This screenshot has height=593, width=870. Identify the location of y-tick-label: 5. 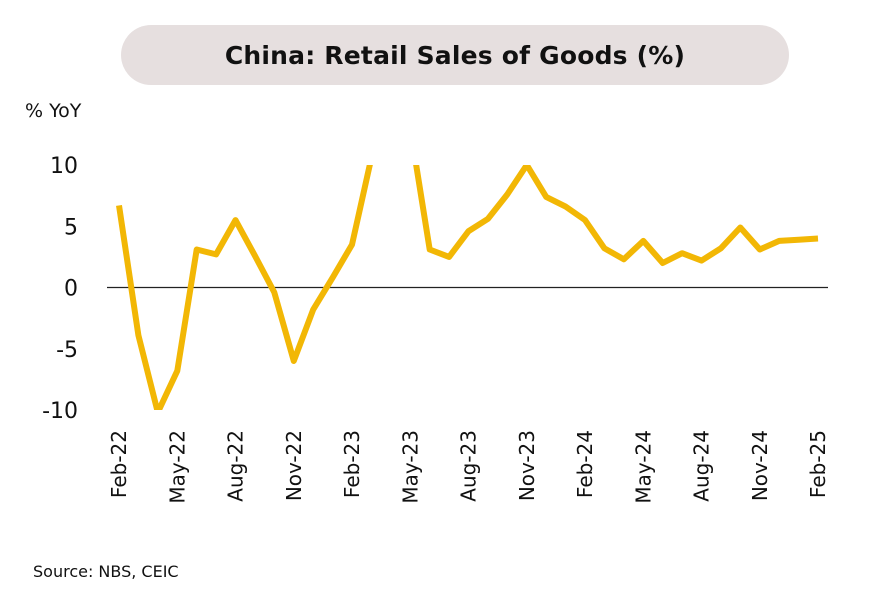
(71, 227).